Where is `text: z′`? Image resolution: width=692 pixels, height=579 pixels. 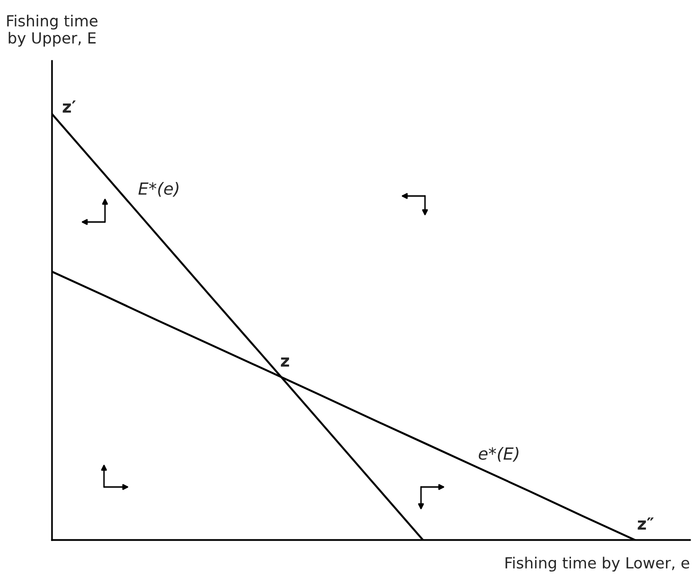
text: z′ is located at coordinates (69, 106).